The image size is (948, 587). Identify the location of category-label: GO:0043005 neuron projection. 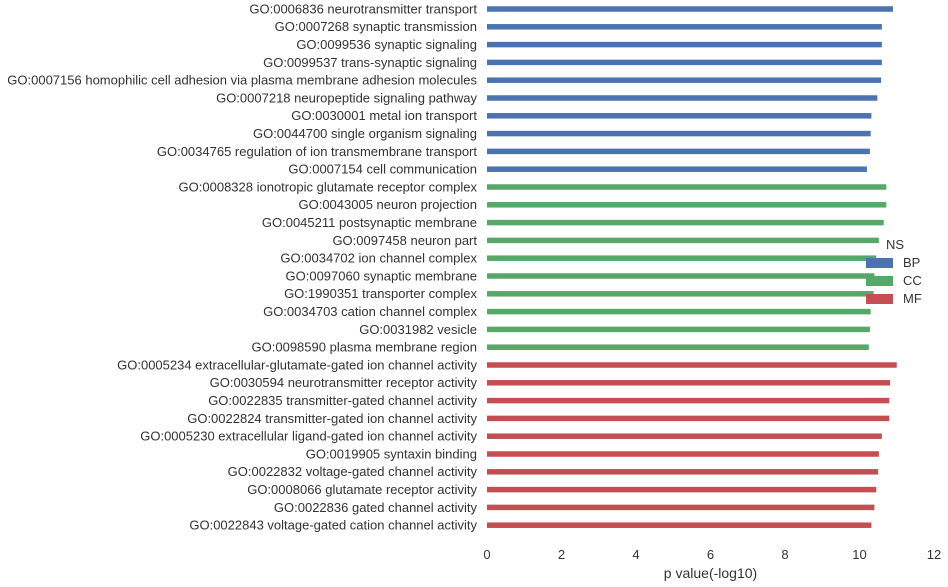
(387, 204).